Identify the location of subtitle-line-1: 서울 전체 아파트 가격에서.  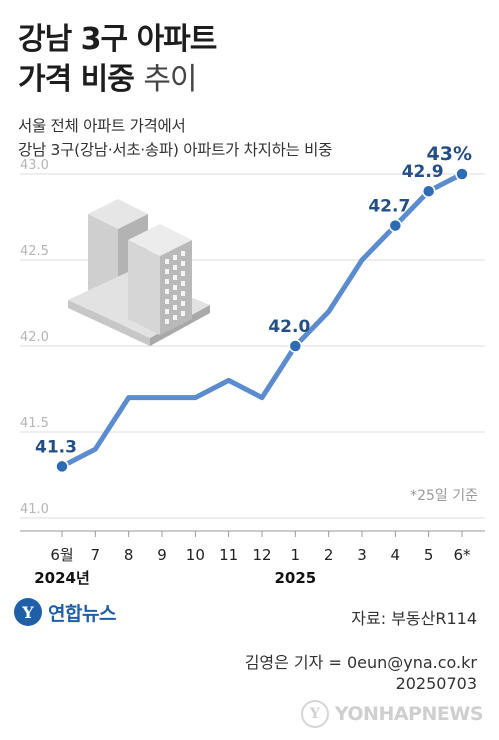
(102, 126).